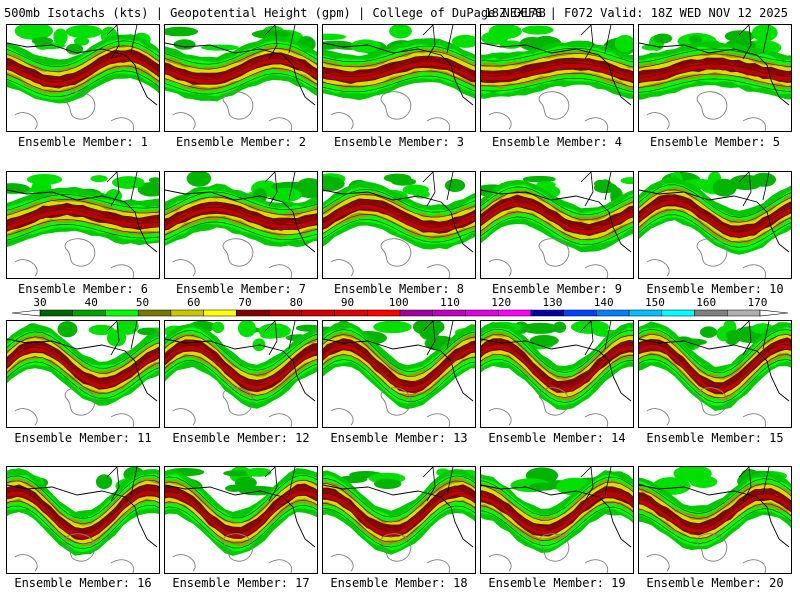 This screenshot has width=800, height=600. I want to click on colorbar-left-arrow, so click(26, 313).